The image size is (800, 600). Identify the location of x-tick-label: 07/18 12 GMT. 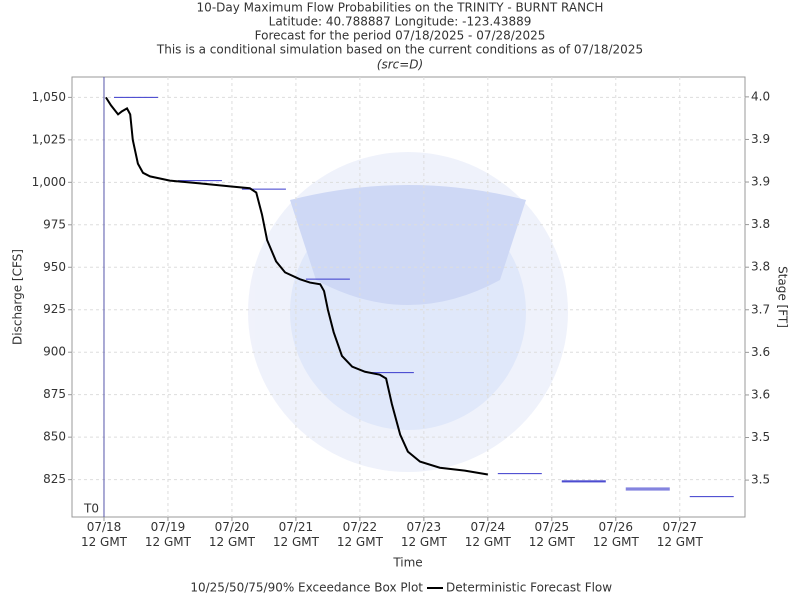
(104, 534).